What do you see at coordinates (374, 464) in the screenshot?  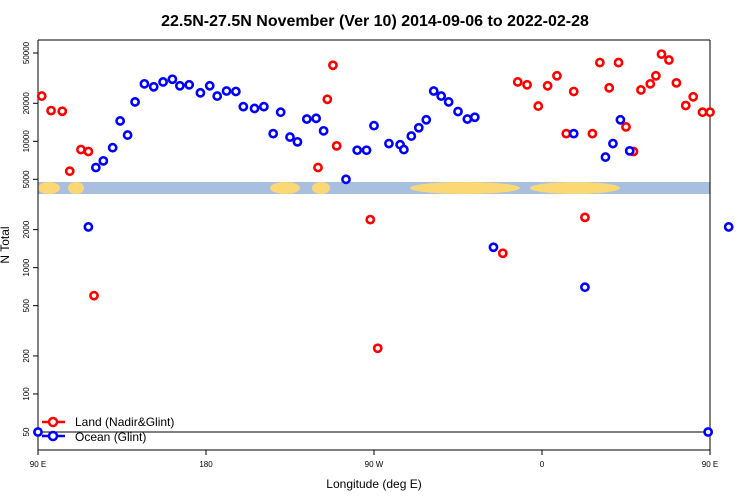 I see `x-tick-label: 90 W` at bounding box center [374, 464].